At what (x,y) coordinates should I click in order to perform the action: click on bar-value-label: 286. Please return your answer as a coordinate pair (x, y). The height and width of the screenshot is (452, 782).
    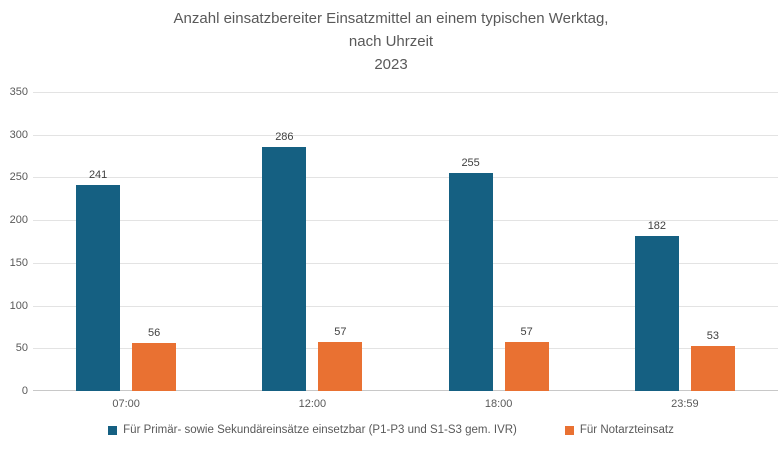
    Looking at the image, I should click on (284, 136).